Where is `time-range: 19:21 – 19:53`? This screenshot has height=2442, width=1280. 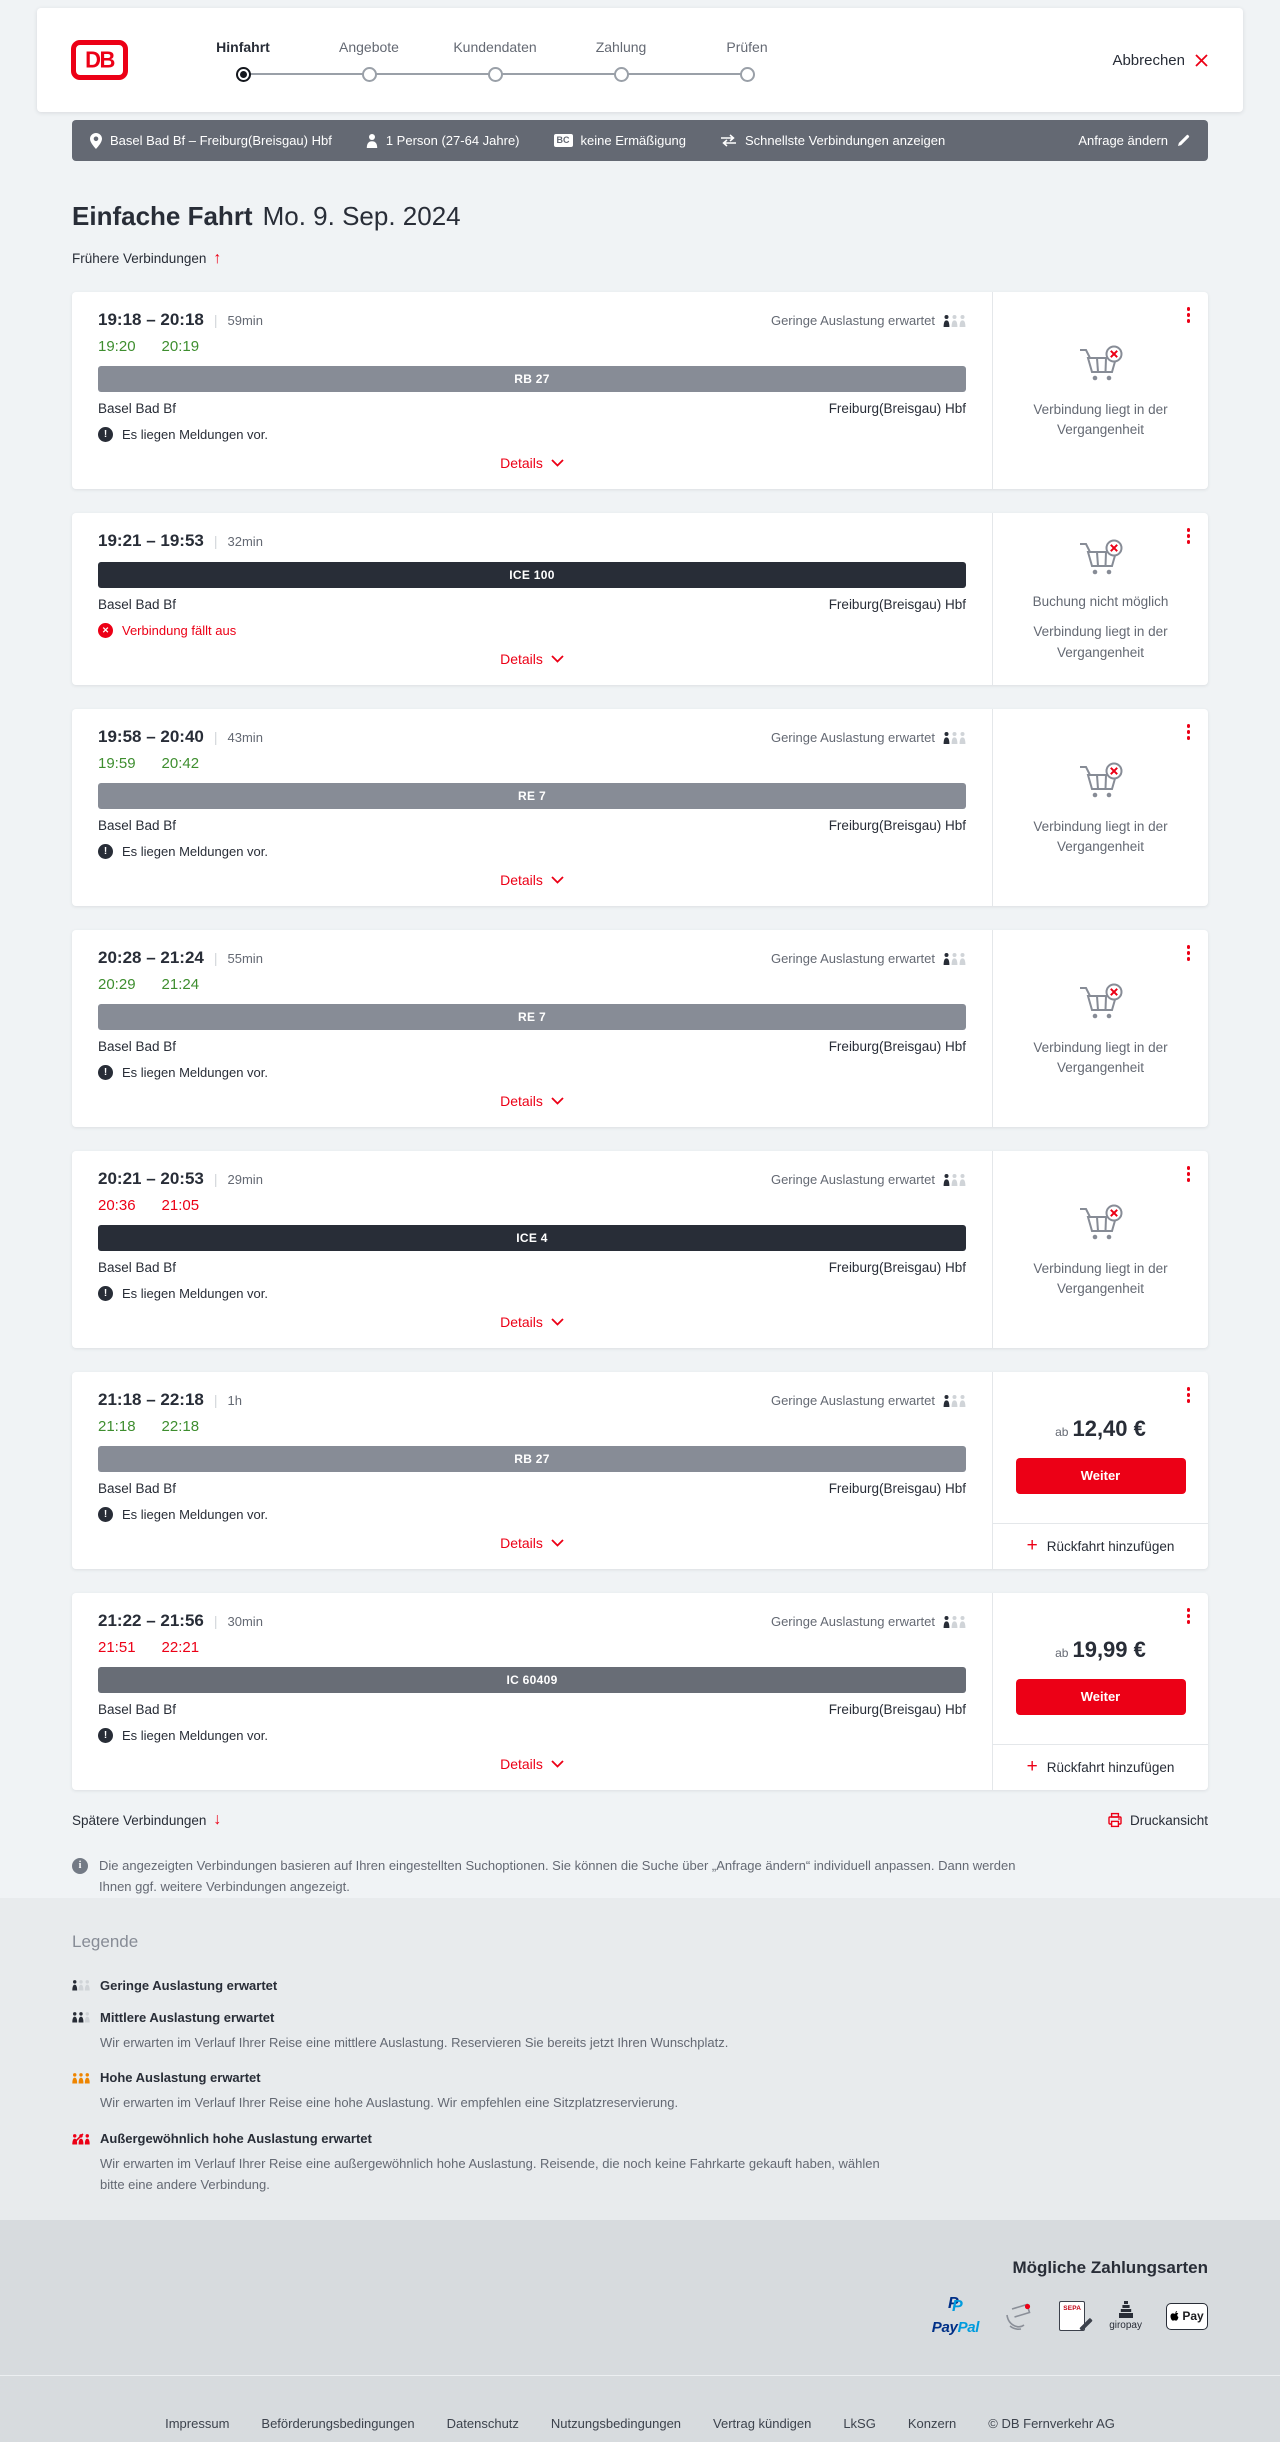
time-range: 19:21 – 19:53 is located at coordinates (151, 540).